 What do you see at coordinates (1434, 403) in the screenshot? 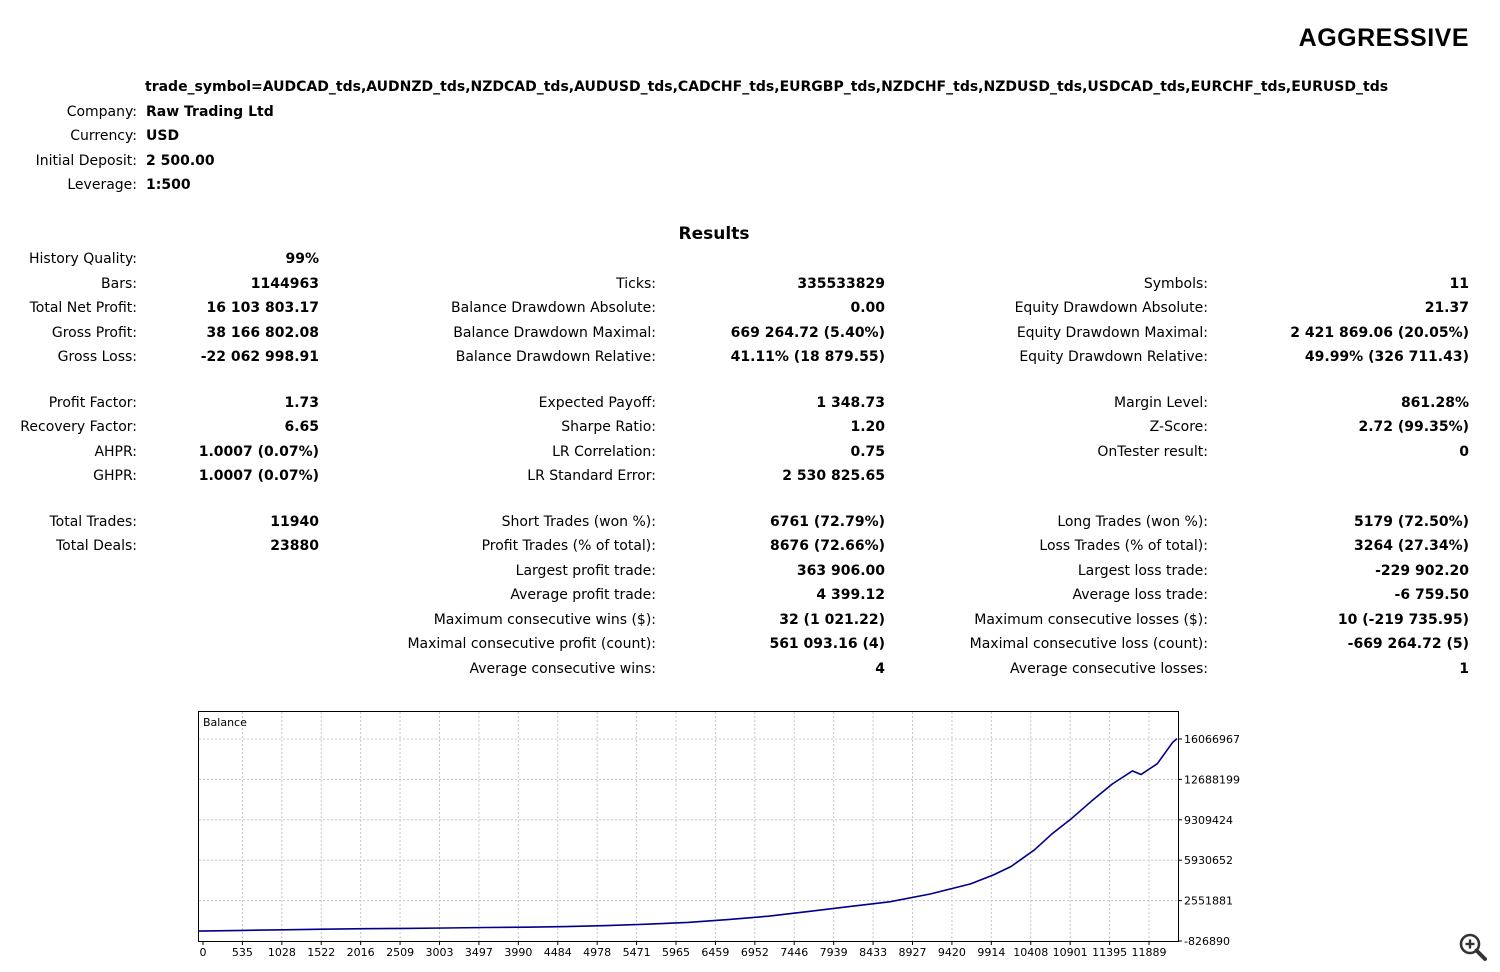
I see `result-value: 861.28%` at bounding box center [1434, 403].